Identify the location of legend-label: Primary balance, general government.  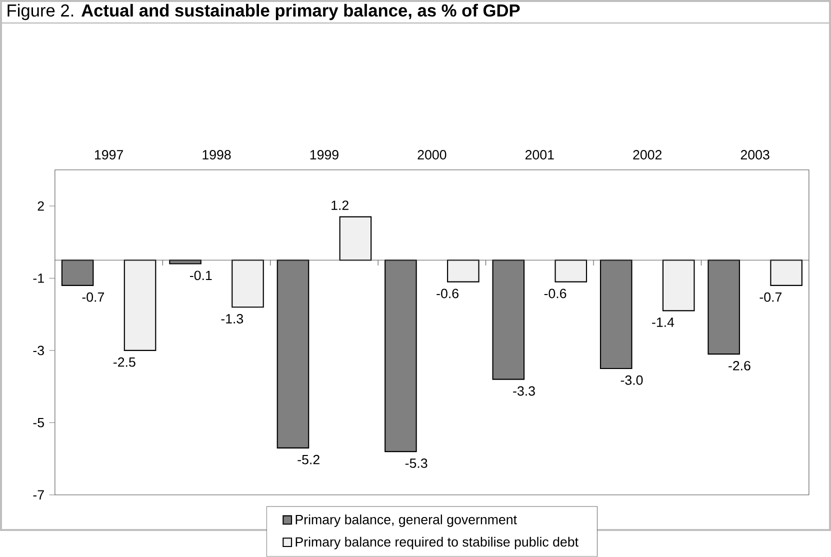
(406, 521).